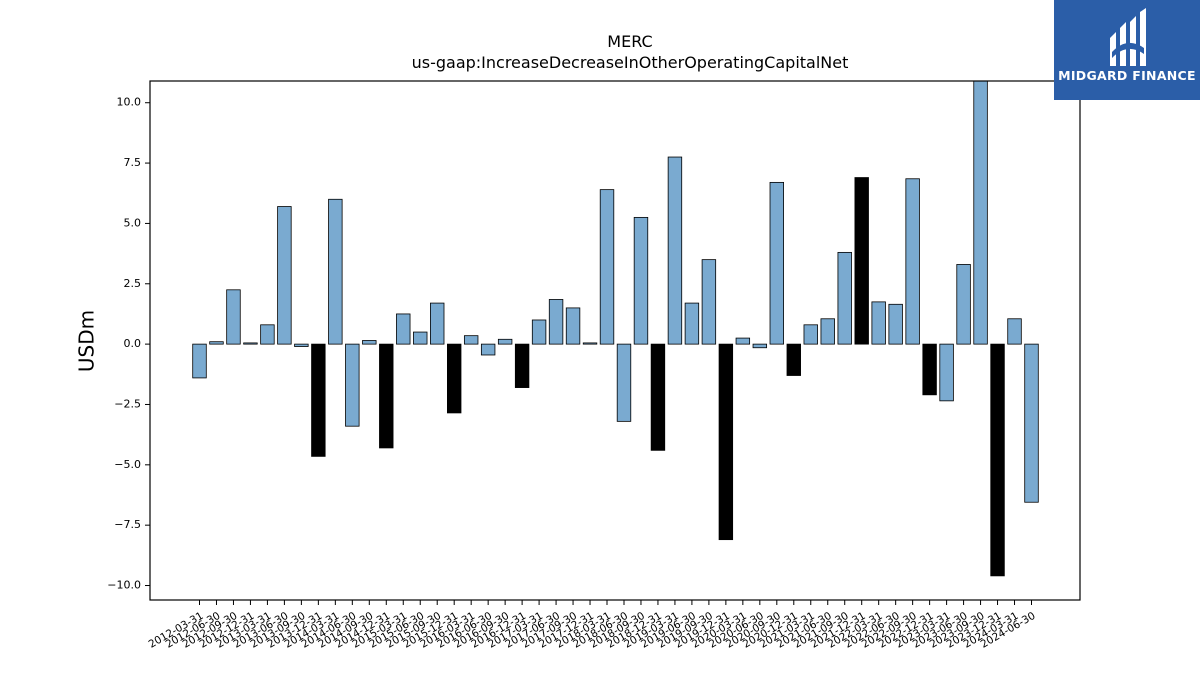 Image resolution: width=1200 pixels, height=675 pixels. I want to click on y-tick-label: −7.5, so click(127, 524).